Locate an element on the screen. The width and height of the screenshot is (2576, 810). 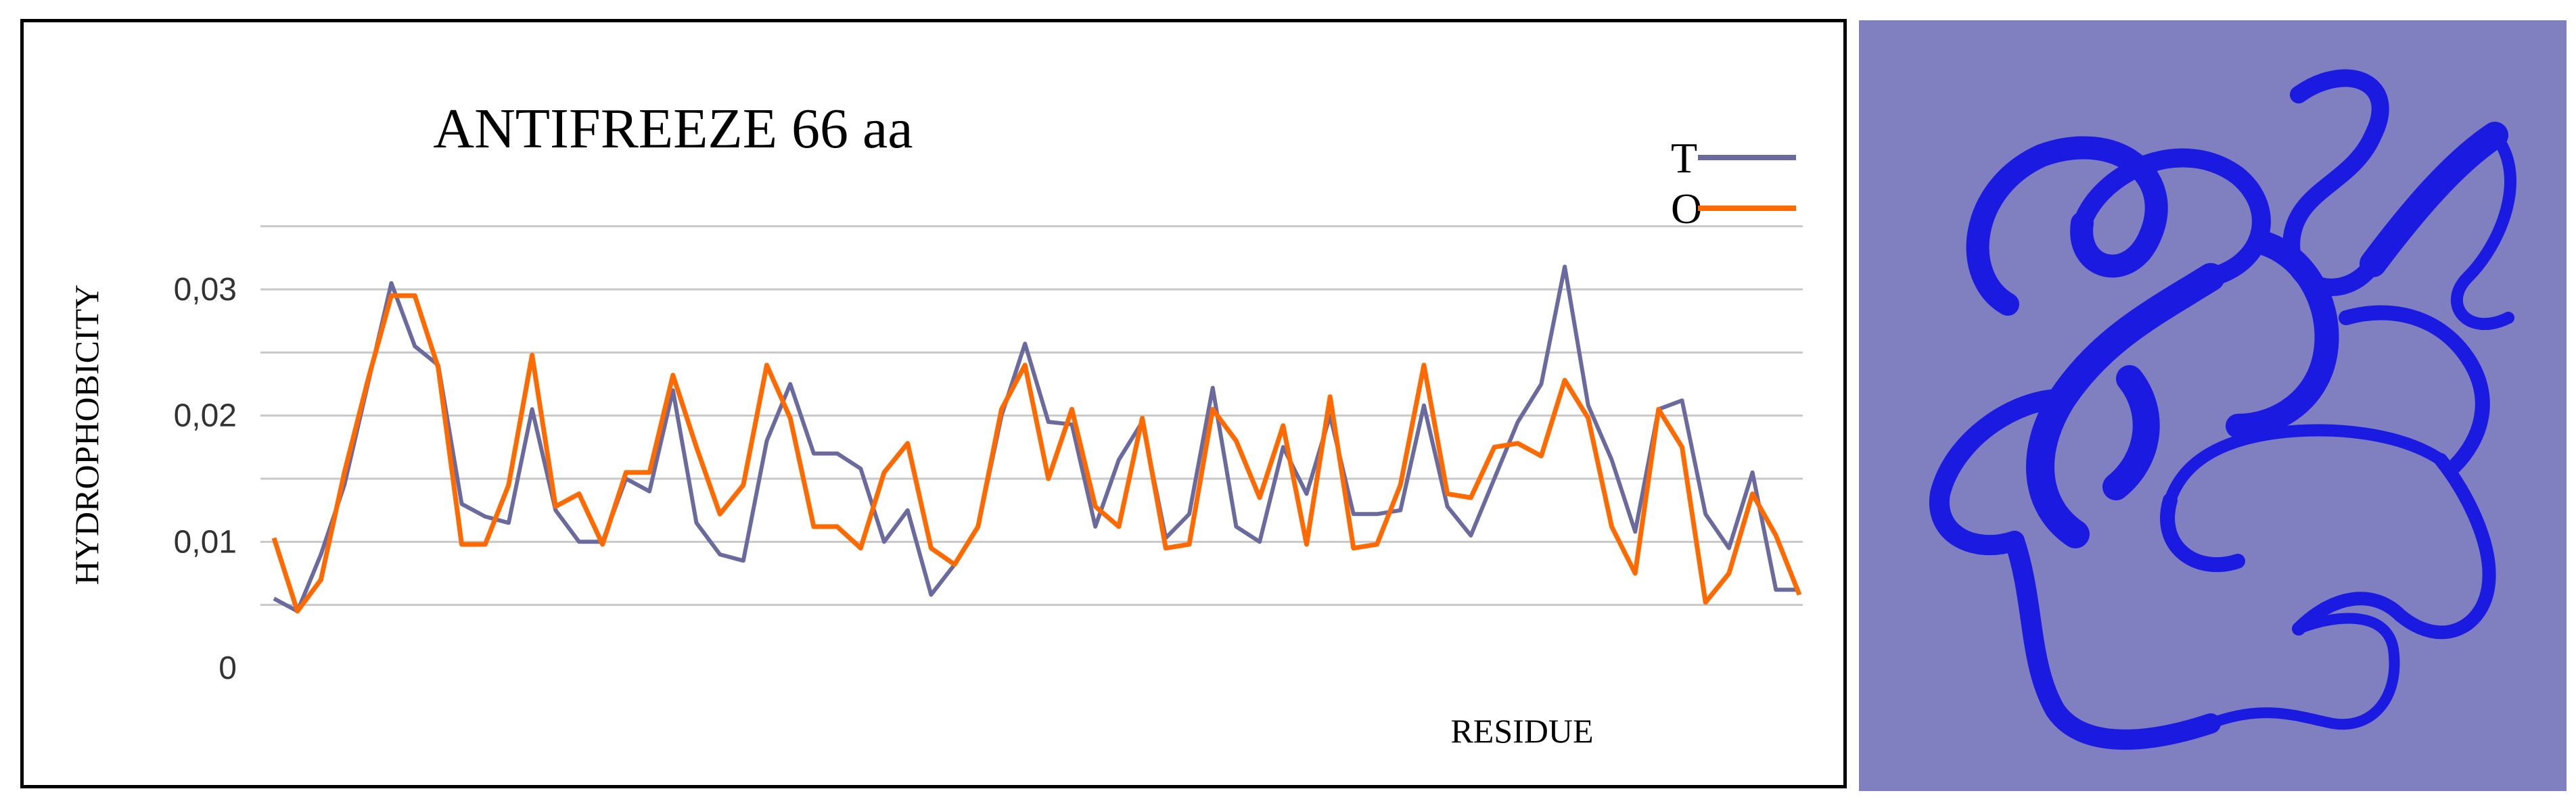
chart-legend: T O is located at coordinates (1733, 183).